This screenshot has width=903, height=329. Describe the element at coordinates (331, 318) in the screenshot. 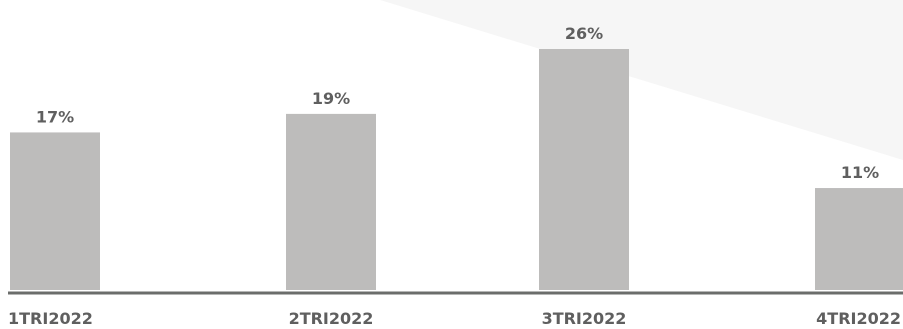

I see `tick-label-2tri2022: 2TRI2022` at that location.